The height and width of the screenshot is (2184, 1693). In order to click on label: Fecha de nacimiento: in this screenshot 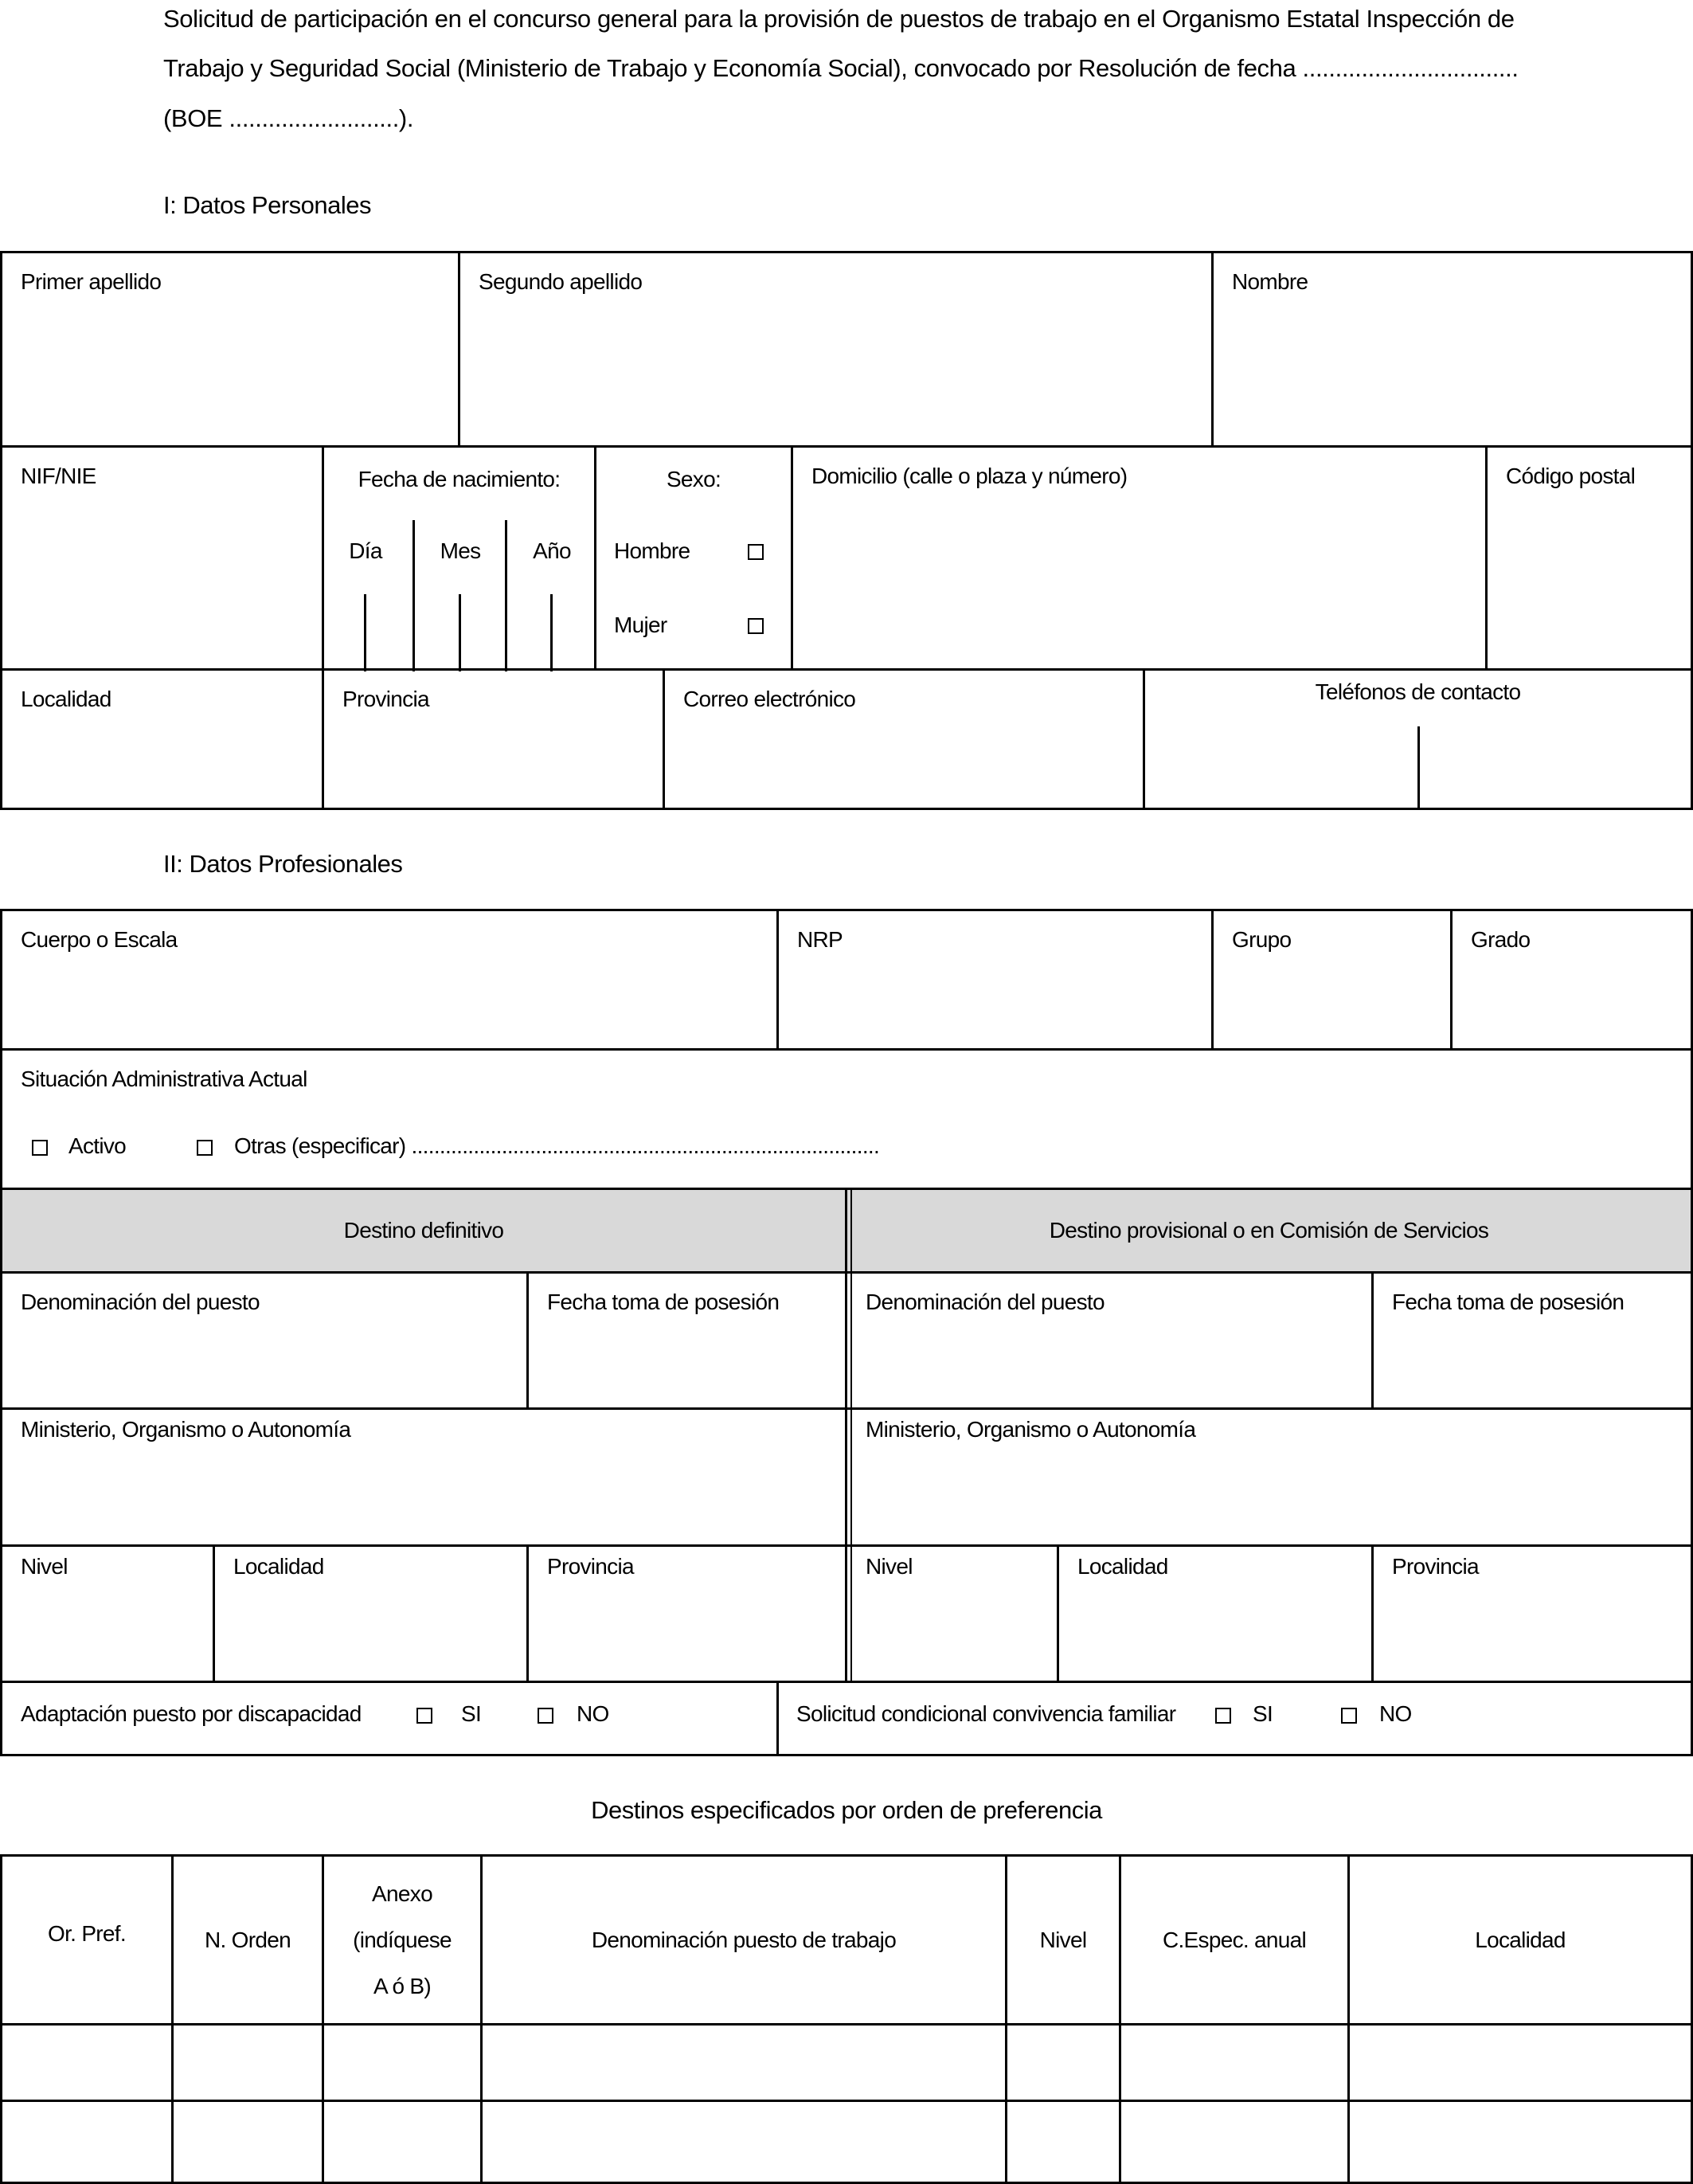, I will do `click(459, 479)`.